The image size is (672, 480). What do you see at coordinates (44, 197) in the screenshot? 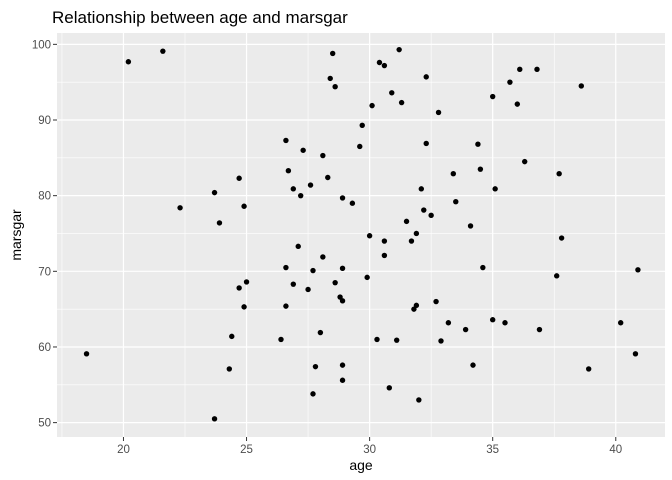
I see `y-tick-label: 80` at bounding box center [44, 197].